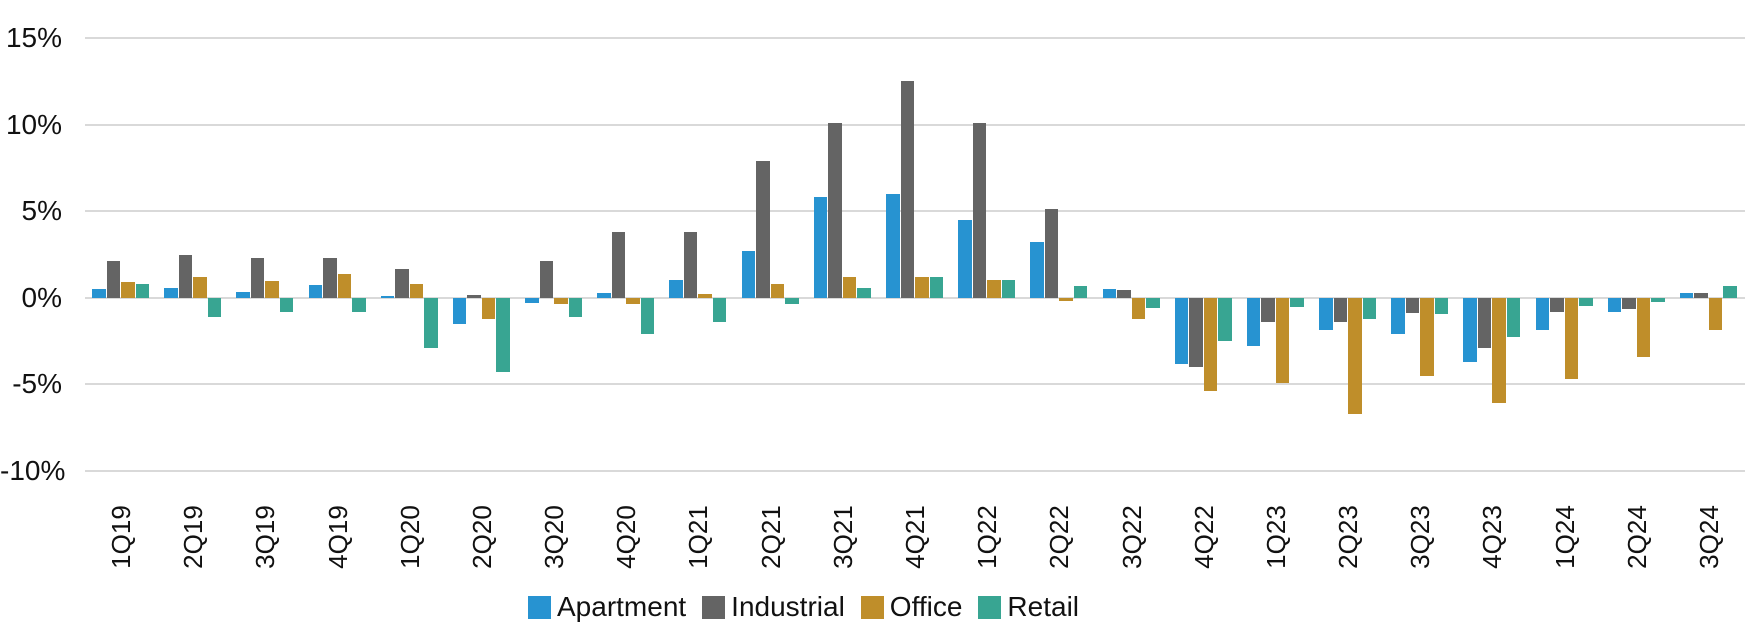 The height and width of the screenshot is (638, 1750). Describe the element at coordinates (185, 276) in the screenshot. I see `bar-industrial-2Q19` at that location.